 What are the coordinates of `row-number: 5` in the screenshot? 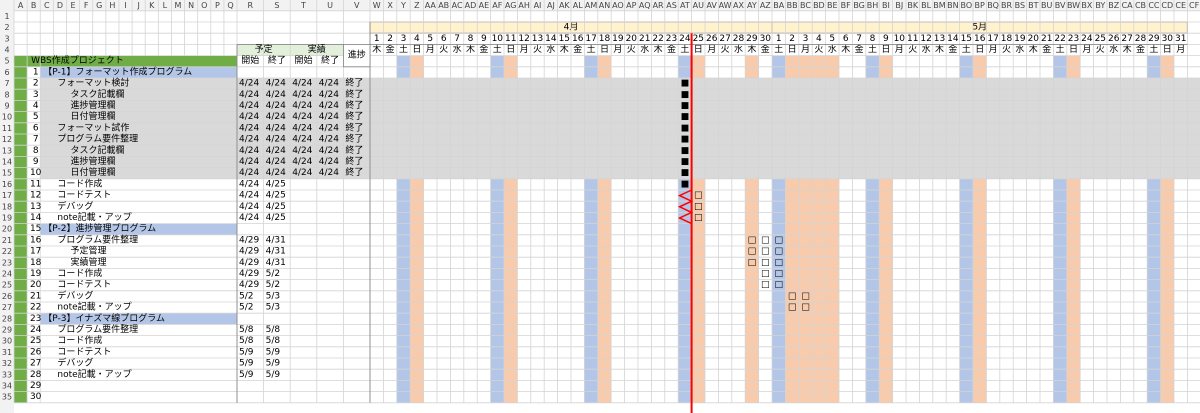 It's located at (6, 61).